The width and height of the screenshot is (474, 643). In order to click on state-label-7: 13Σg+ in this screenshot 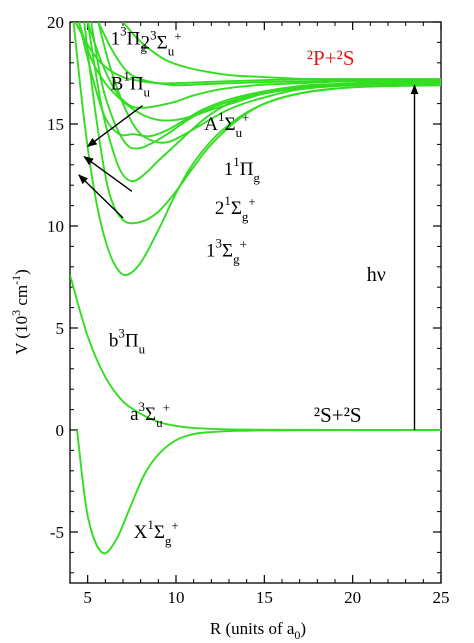, I will do `click(226, 251)`.